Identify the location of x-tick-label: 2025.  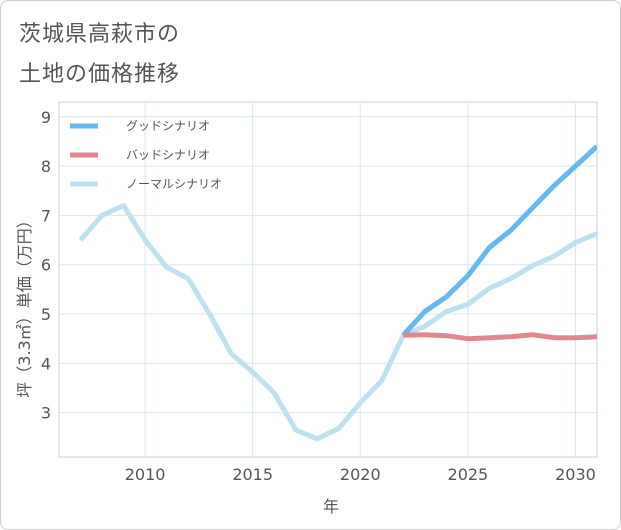
(468, 474).